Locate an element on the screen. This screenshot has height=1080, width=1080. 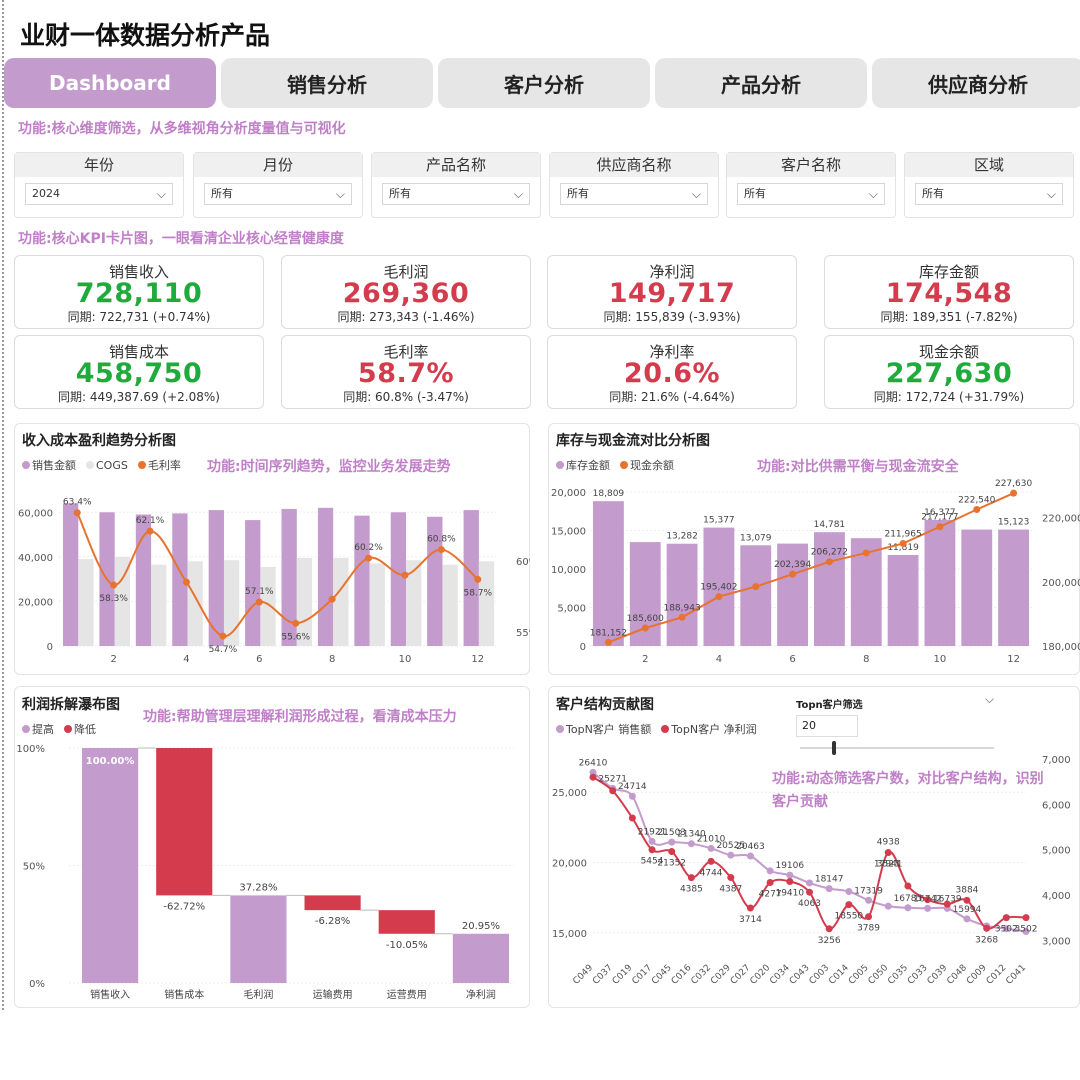
cash-balance-data-label: 206,272 is located at coordinates (829, 553).